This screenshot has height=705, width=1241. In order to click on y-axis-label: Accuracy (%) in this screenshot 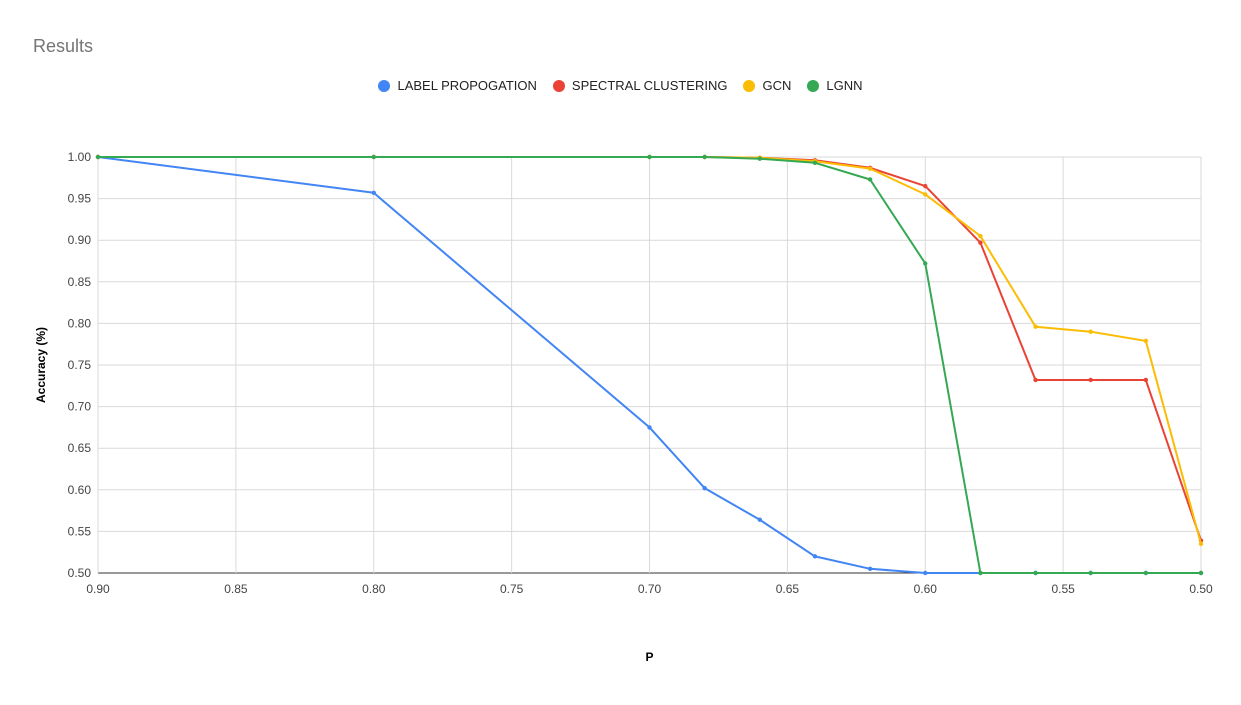, I will do `click(41, 365)`.